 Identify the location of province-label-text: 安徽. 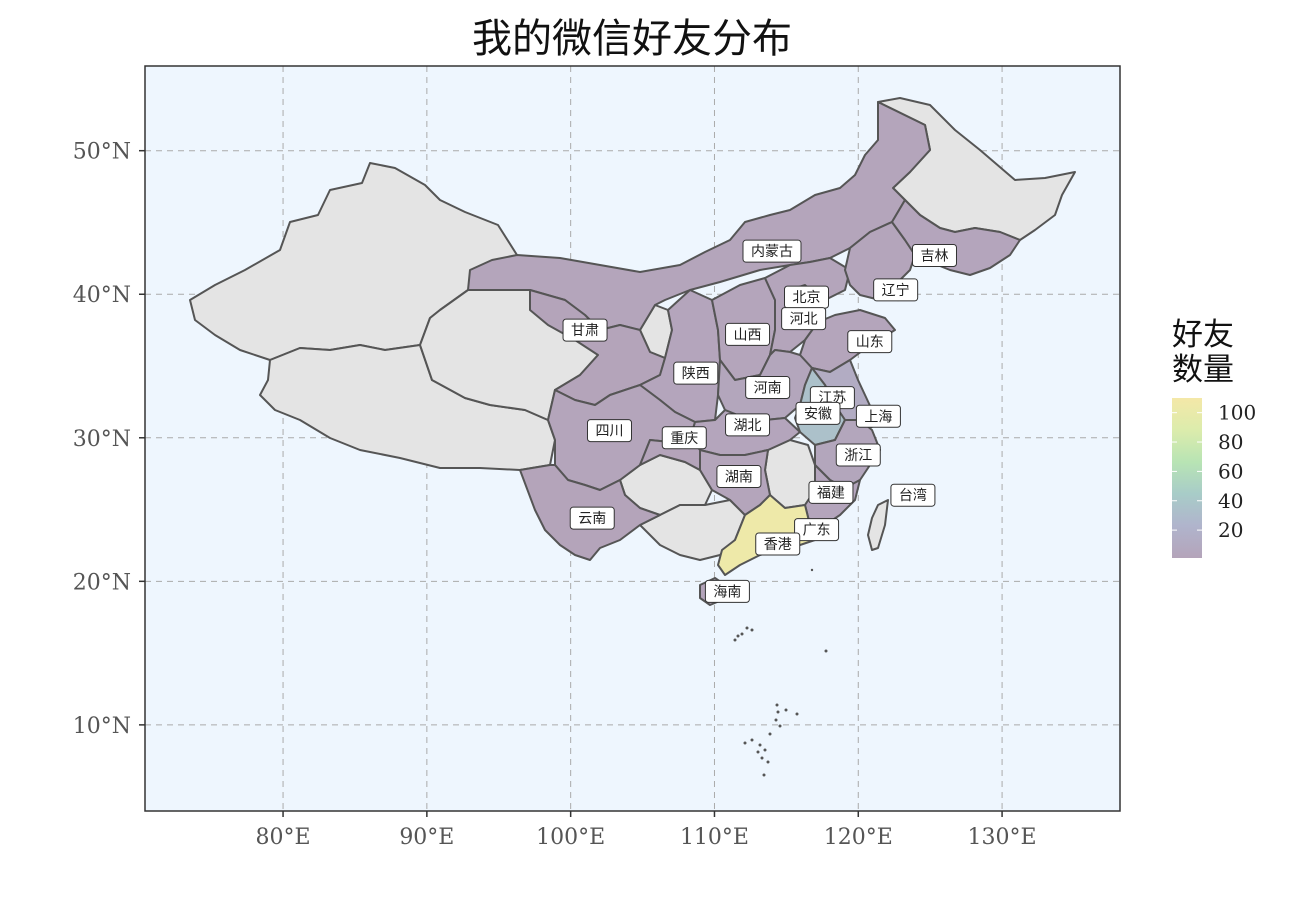
(818, 414).